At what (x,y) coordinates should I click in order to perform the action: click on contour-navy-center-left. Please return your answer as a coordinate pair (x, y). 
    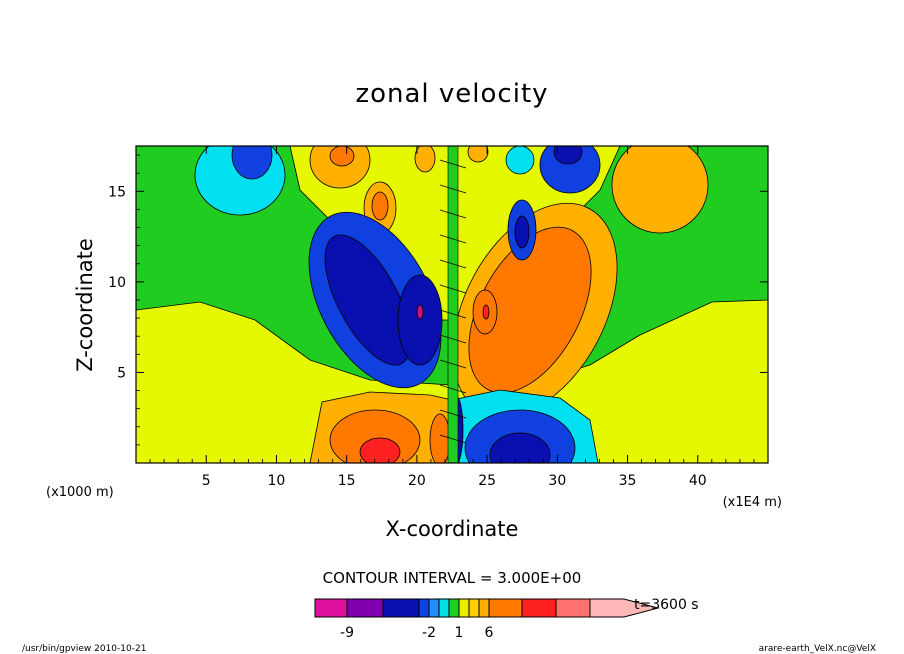
    Looking at the image, I should click on (420, 320).